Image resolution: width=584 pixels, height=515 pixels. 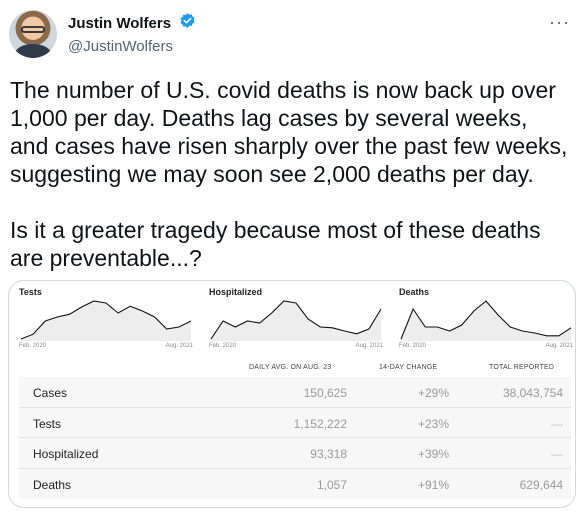 I want to click on table-row: Tests 1,152,222 +23% —, so click(x=295, y=423).